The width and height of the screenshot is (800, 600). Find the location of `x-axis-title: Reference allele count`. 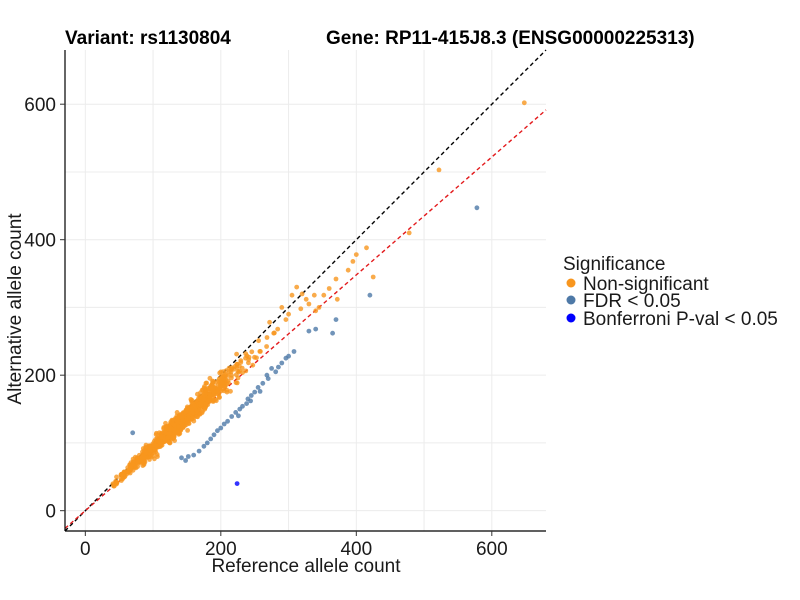

x-axis-title: Reference allele count is located at coordinates (306, 566).